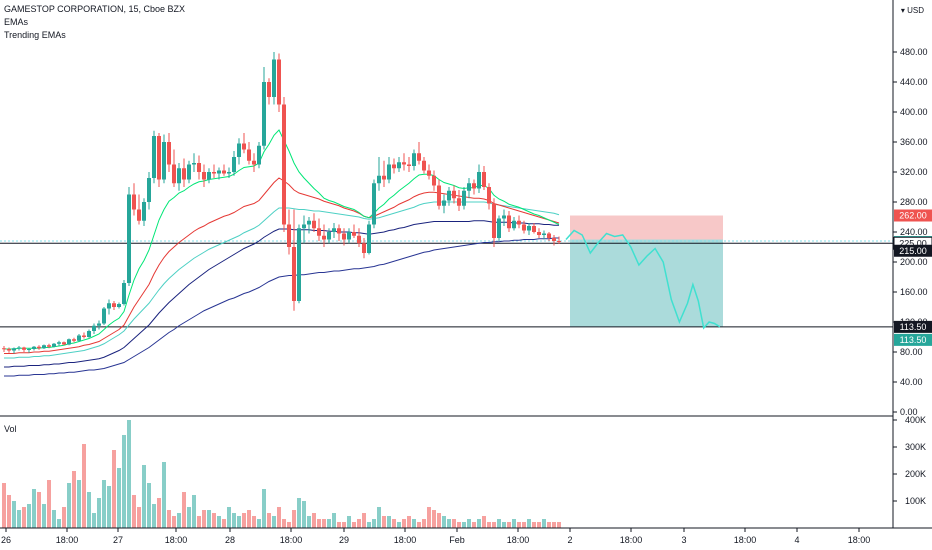  What do you see at coordinates (446, 285) in the screenshot?
I see `horizontal-lines` at bounding box center [446, 285].